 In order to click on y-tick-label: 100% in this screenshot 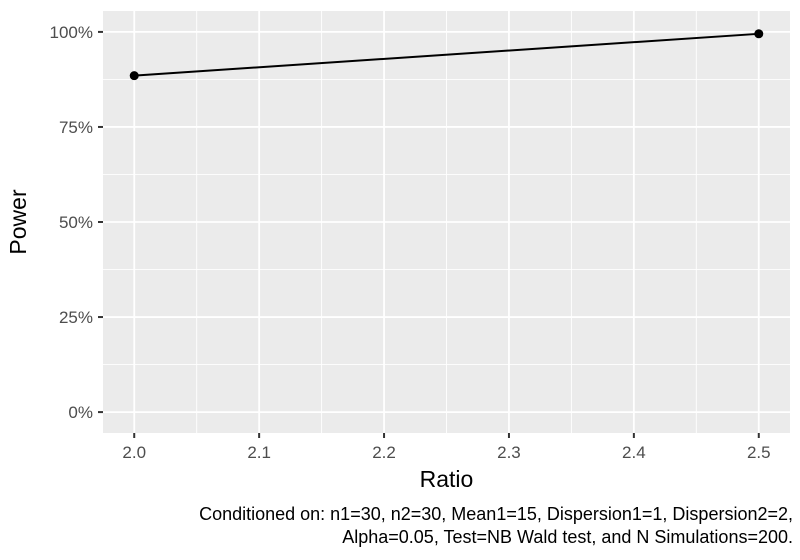, I will do `click(71, 32)`.